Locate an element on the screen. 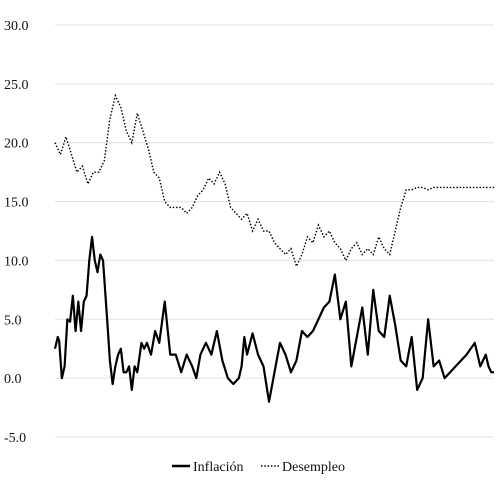 The image size is (497, 495). y-tick-label: 15.0 is located at coordinates (16, 203).